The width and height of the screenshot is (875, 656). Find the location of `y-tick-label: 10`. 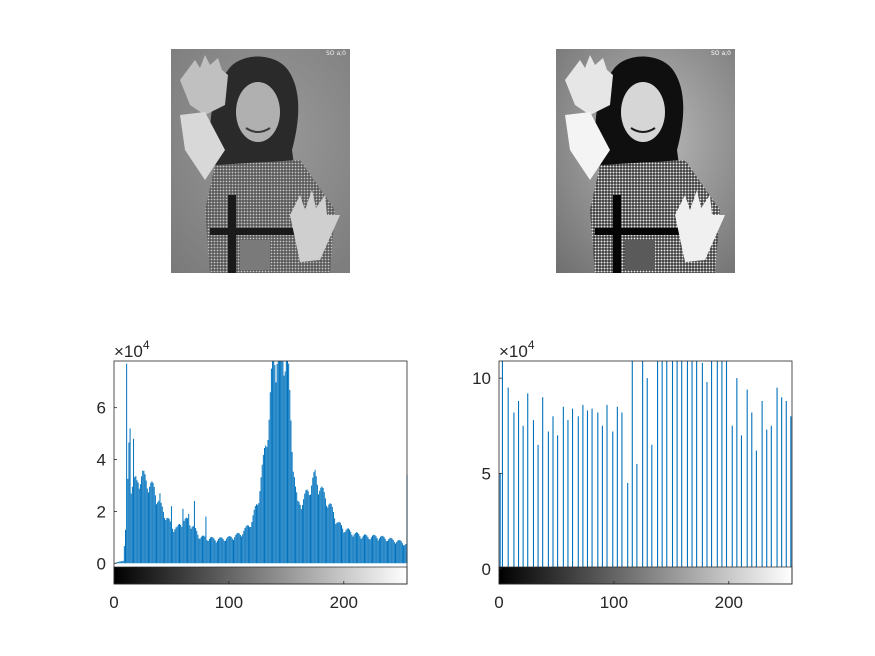

y-tick-label: 10 is located at coordinates (481, 378).